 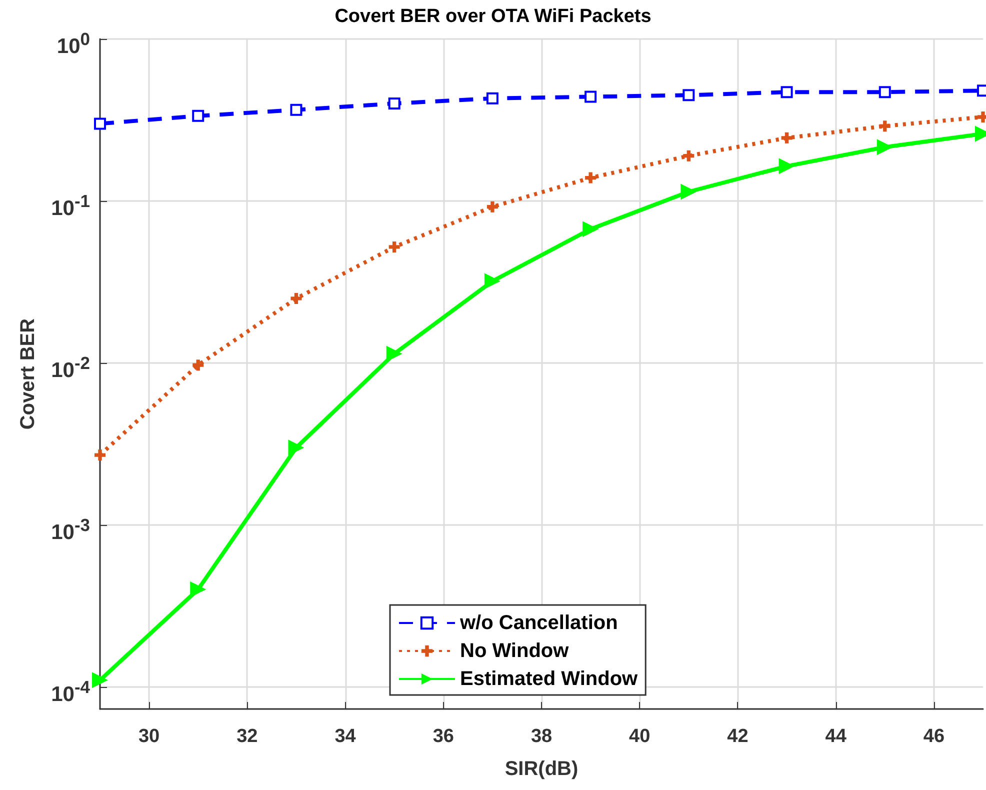 What do you see at coordinates (247, 736) in the screenshot?
I see `x-tick-label: 32` at bounding box center [247, 736].